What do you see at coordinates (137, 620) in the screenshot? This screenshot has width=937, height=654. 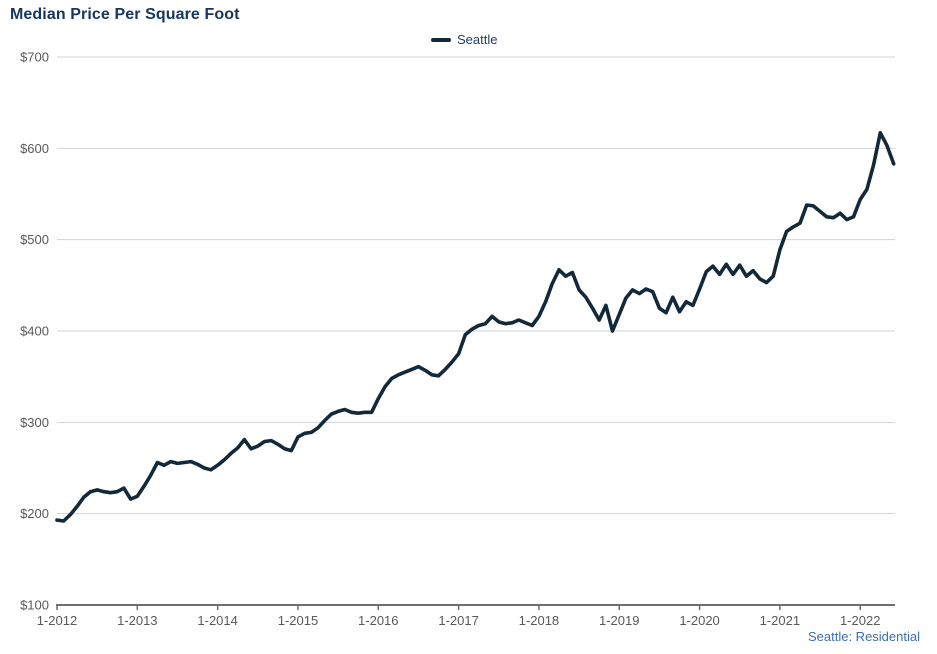 I see `x-axis-tick-label: 1-2013` at bounding box center [137, 620].